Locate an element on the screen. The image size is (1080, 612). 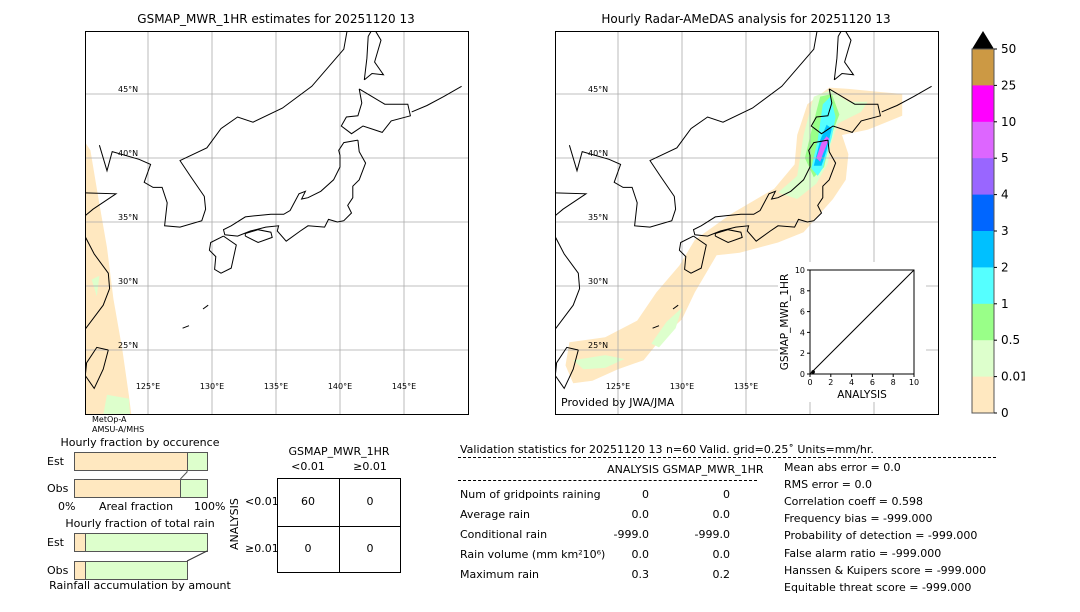
colorbar-label: 25 is located at coordinates (1008, 85).